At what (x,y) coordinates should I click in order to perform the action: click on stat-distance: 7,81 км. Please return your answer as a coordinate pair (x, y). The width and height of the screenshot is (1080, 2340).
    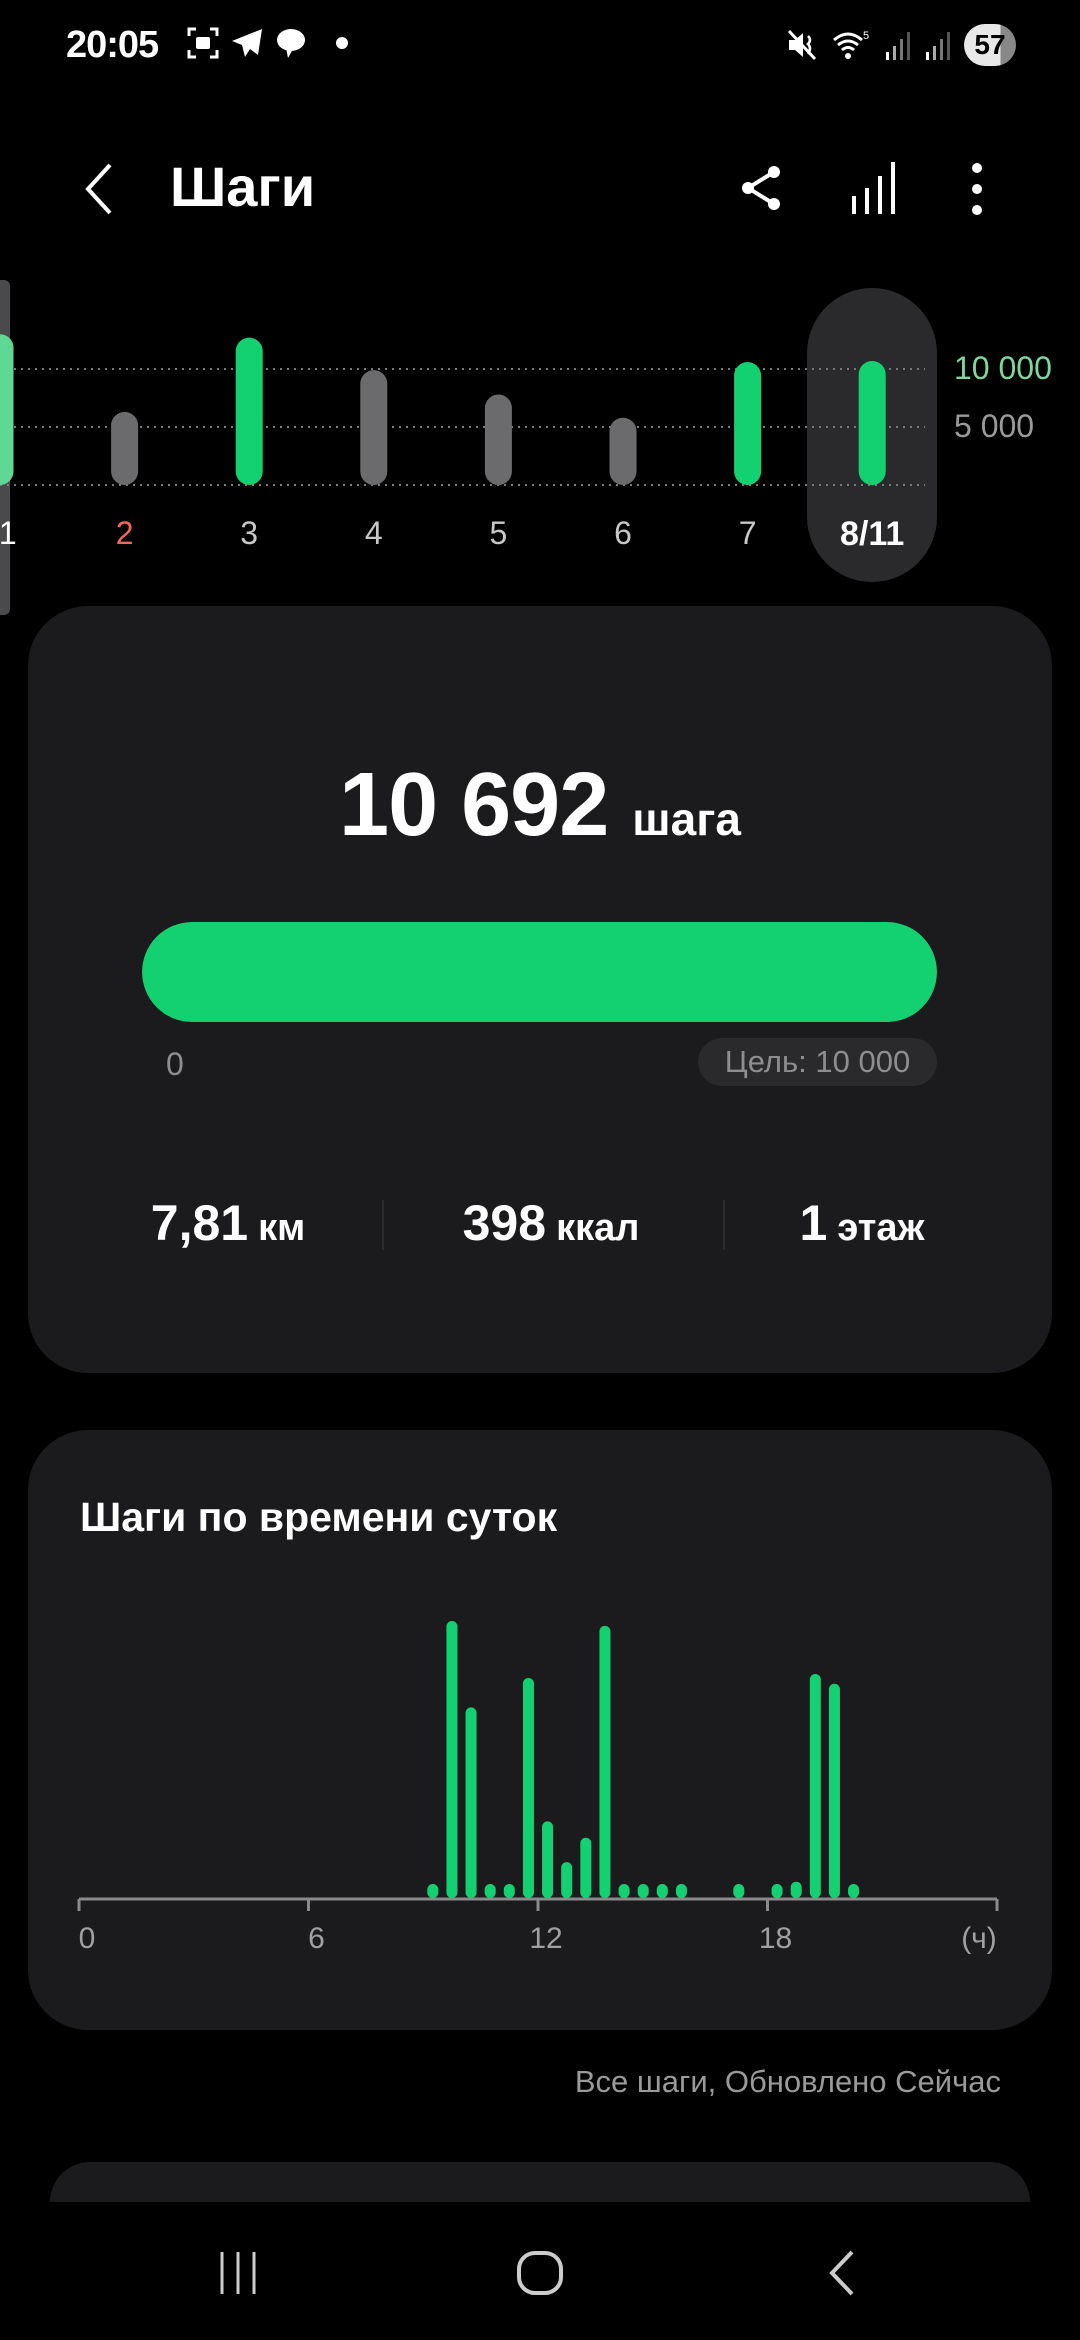
    Looking at the image, I should click on (228, 1223).